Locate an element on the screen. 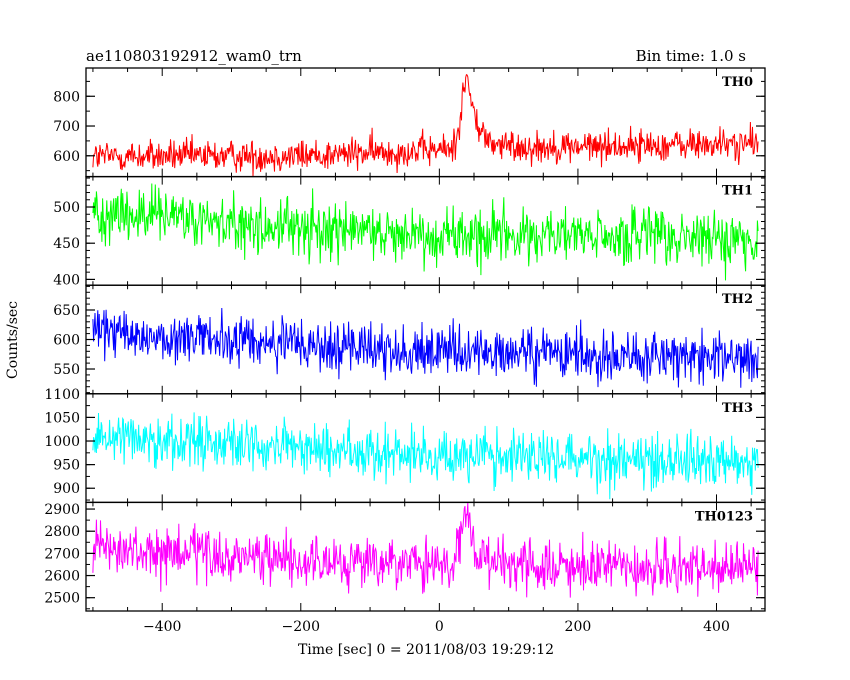 The width and height of the screenshot is (850, 680). x-tick-label: −200 is located at coordinates (301, 627).